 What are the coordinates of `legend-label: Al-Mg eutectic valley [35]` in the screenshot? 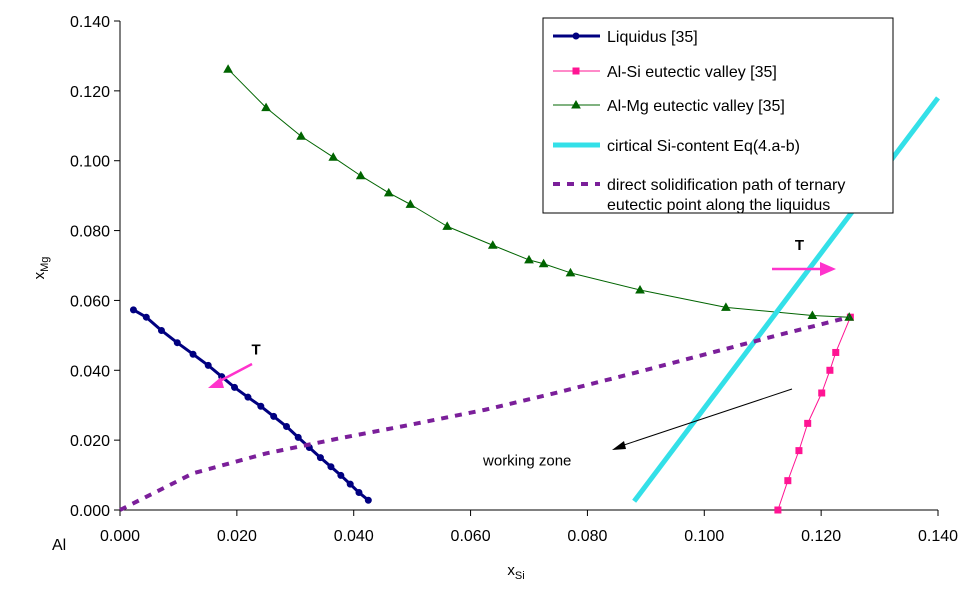 It's located at (696, 106).